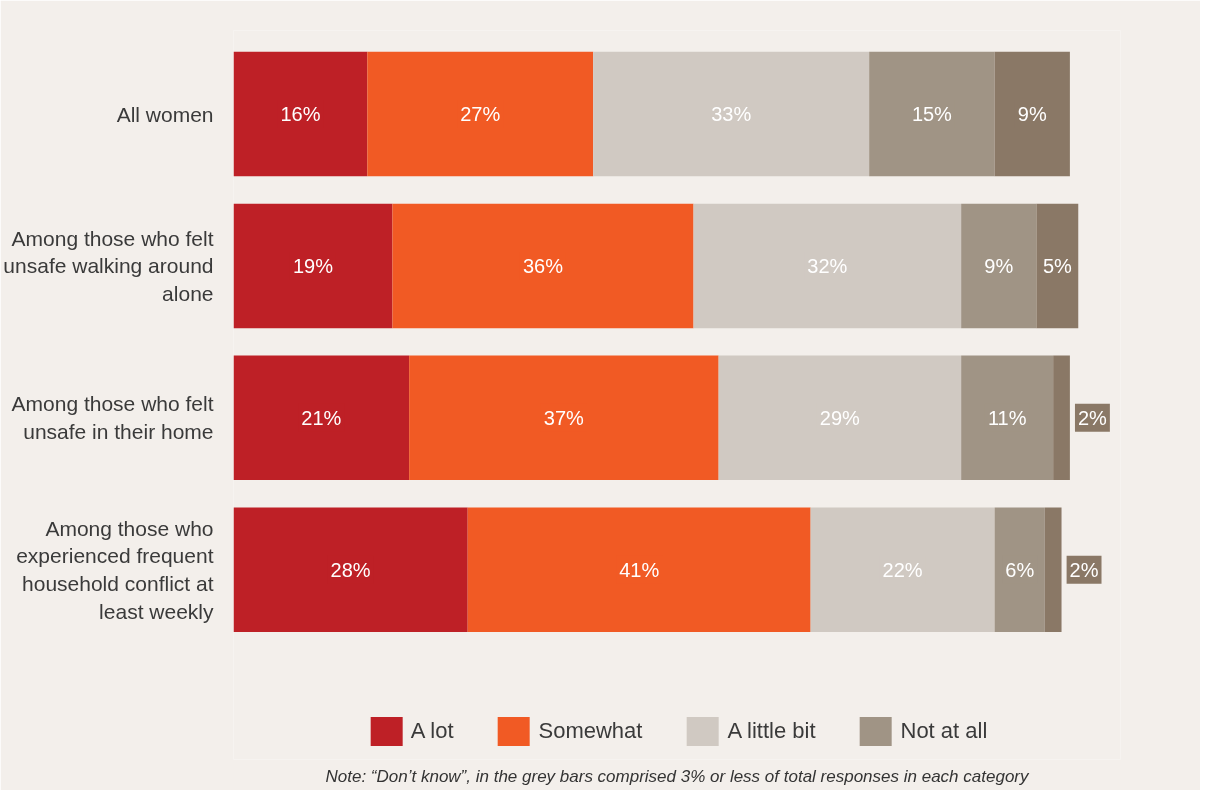 This screenshot has width=1223, height=807. What do you see at coordinates (677, 776) in the screenshot?
I see `text: Note: “Don’t know”, in the grey bars comprised 3% or less of total responses in each category` at bounding box center [677, 776].